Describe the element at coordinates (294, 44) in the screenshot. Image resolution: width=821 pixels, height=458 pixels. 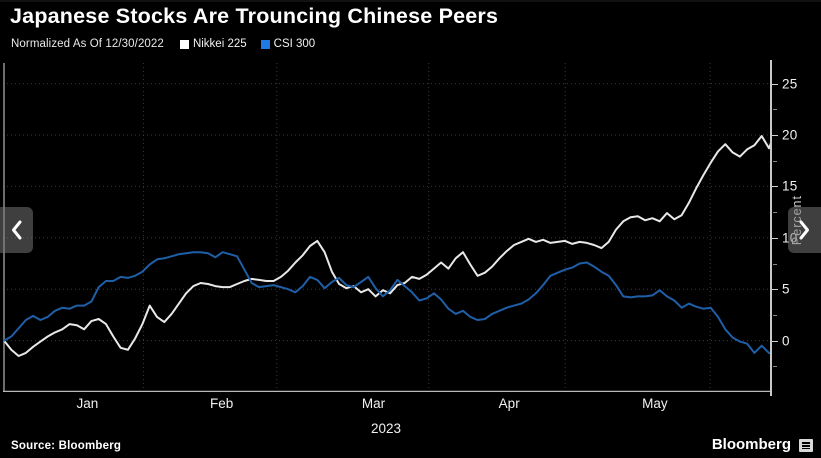
I see `legend-label-csi: CSI 300` at that location.